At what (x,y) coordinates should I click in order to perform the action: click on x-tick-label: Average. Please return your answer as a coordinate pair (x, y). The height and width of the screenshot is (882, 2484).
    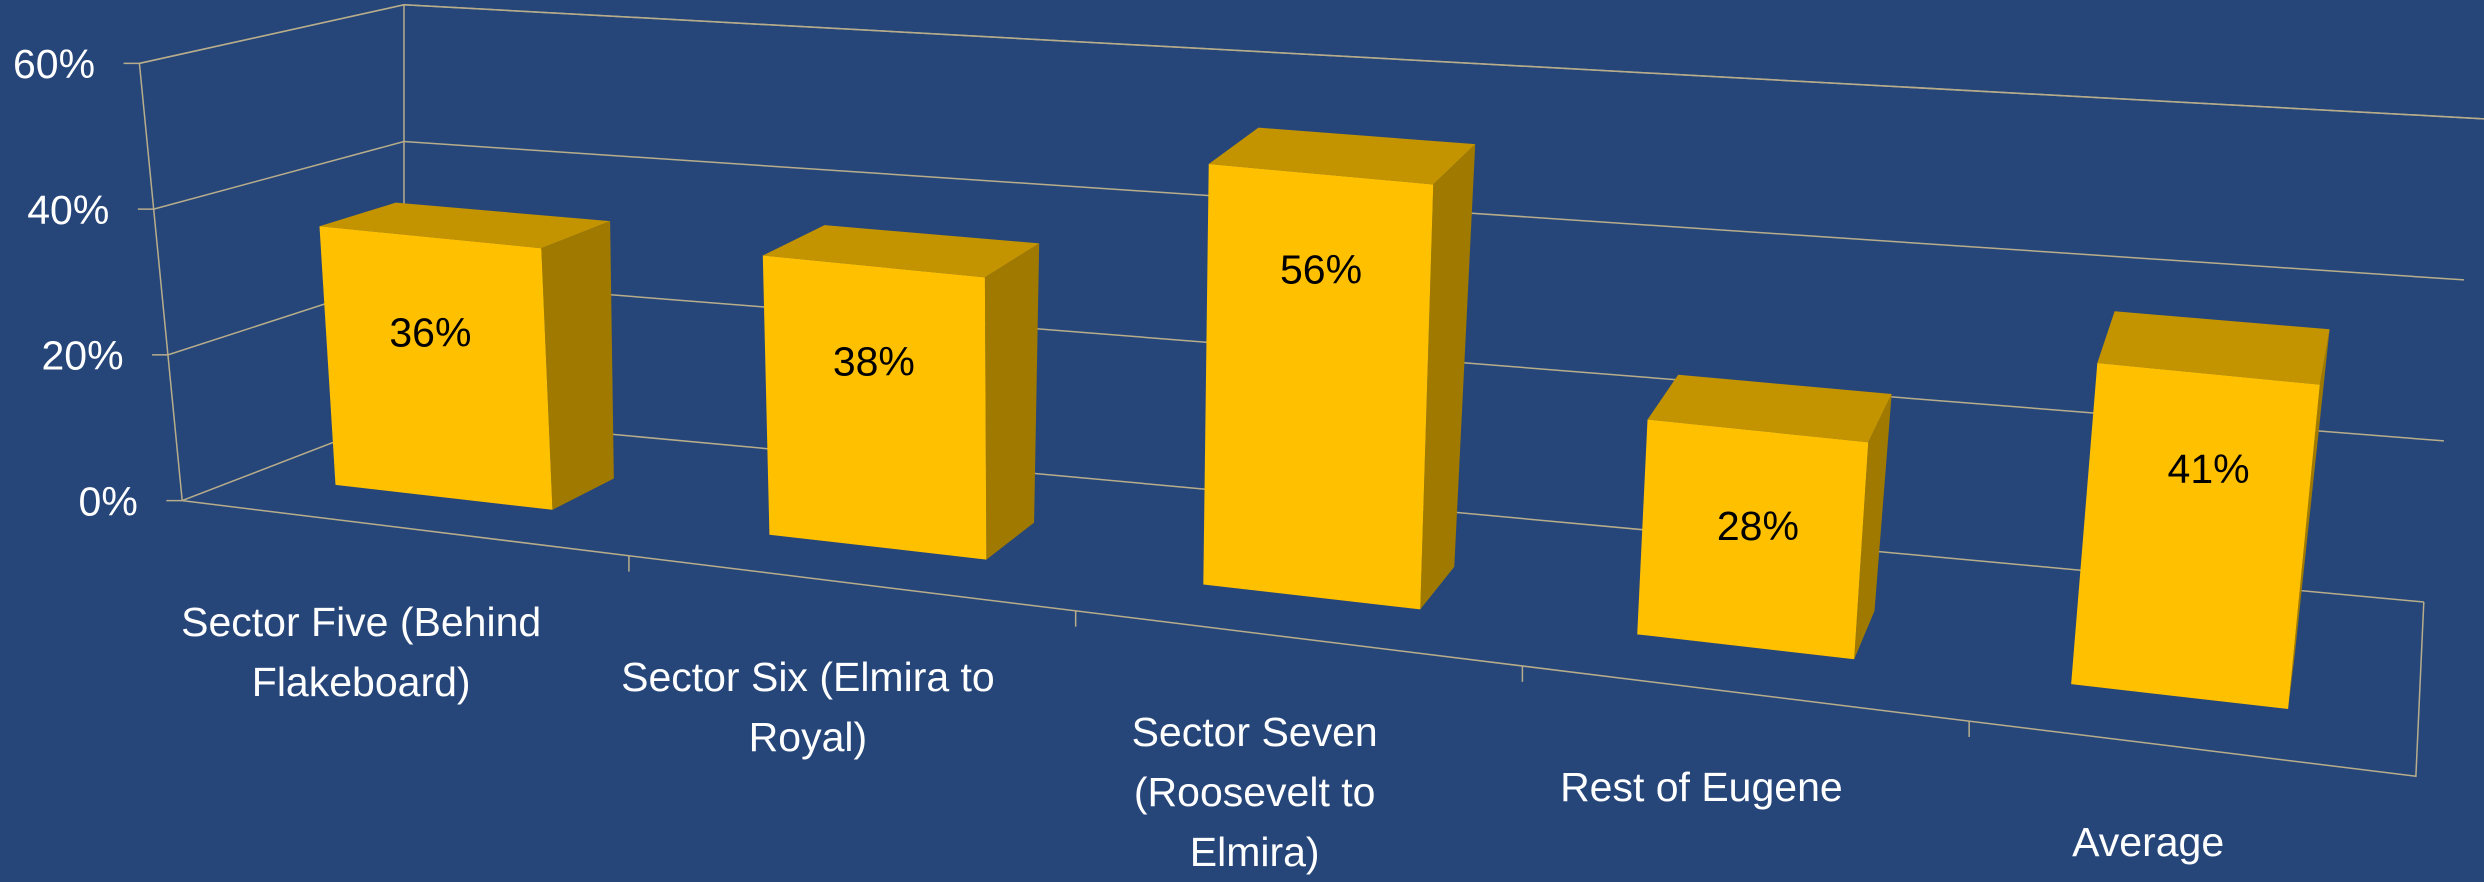
    Looking at the image, I should click on (2148, 842).